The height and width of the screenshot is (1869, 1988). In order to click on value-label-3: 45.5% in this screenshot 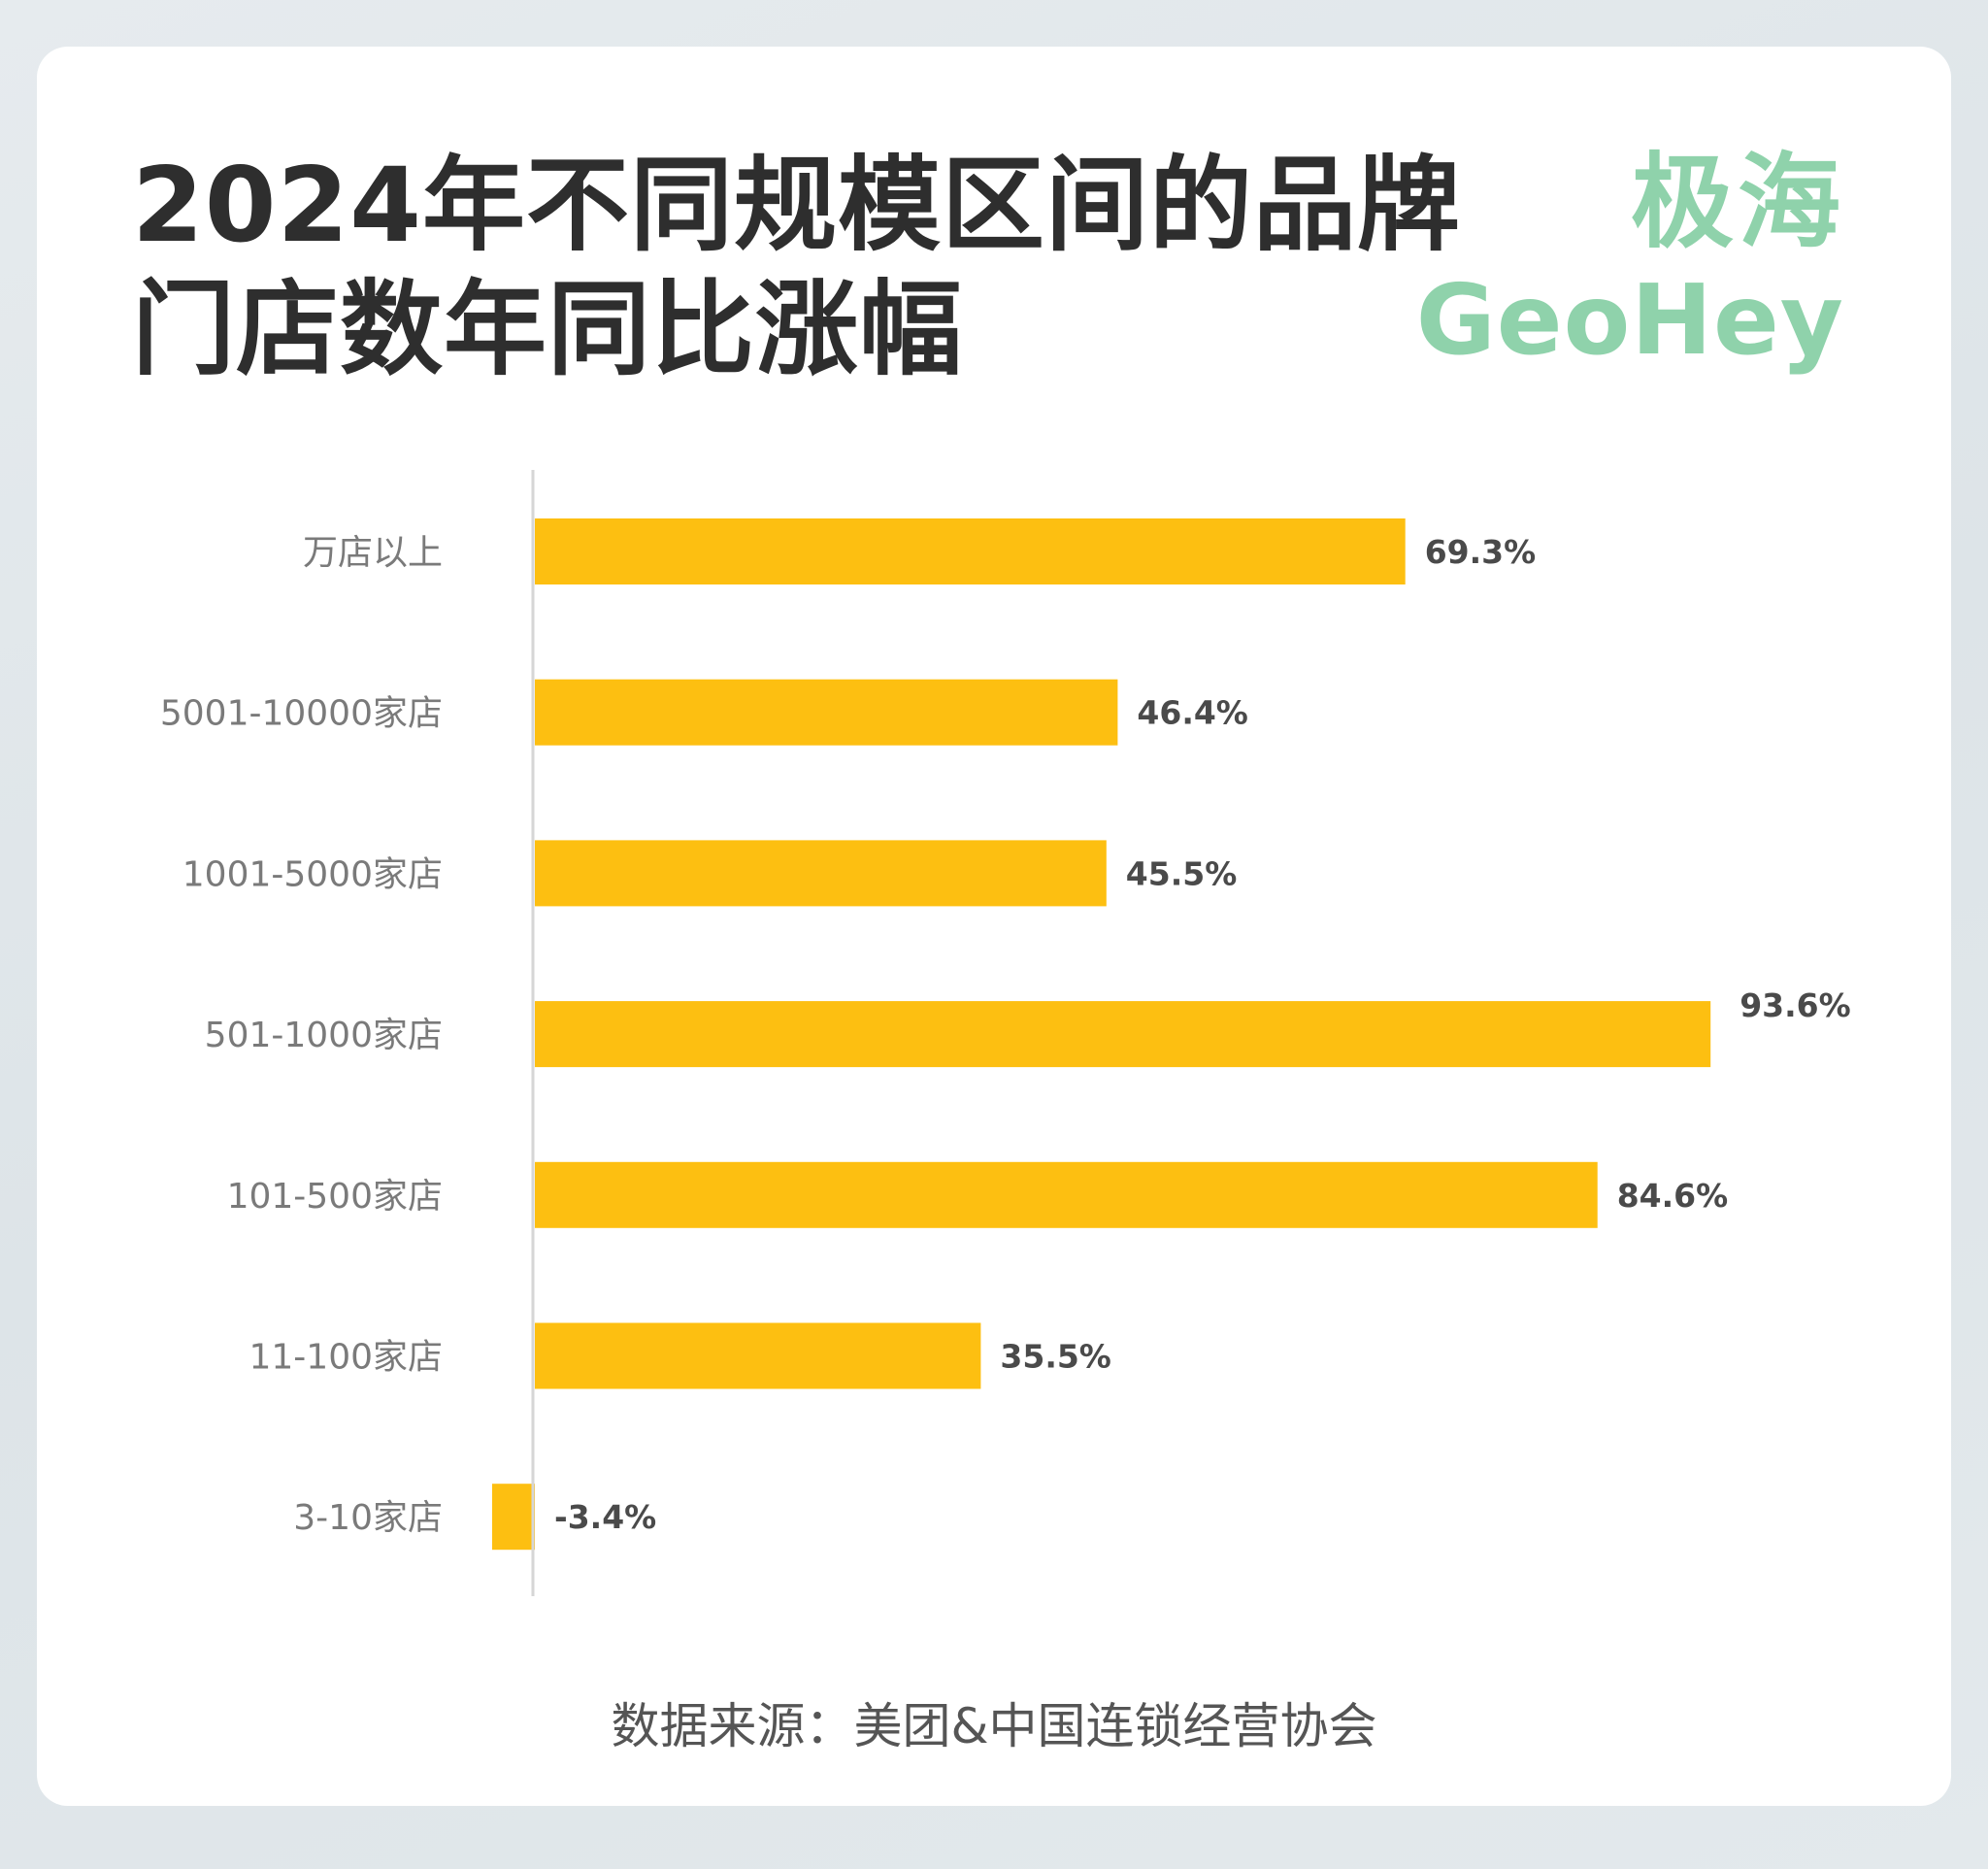, I will do `click(1182, 873)`.